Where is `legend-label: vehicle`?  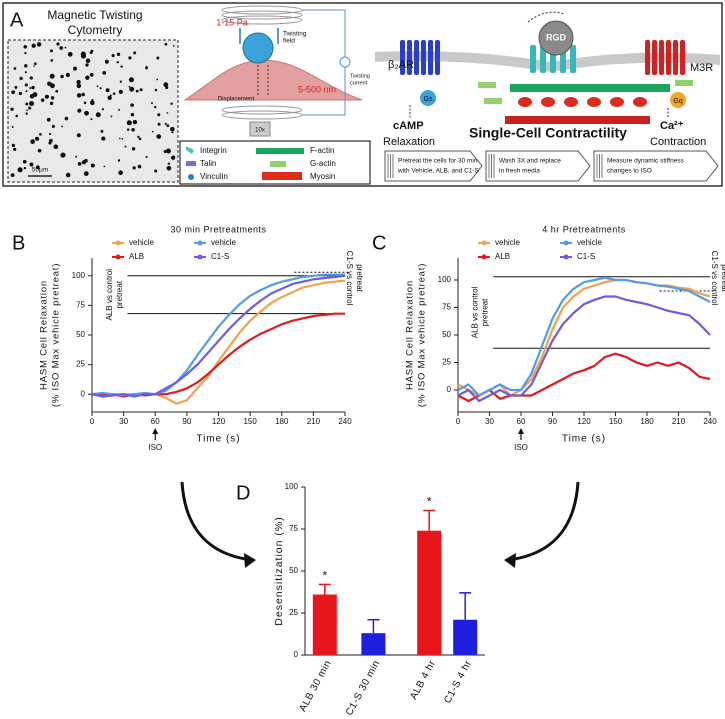 legend-label: vehicle is located at coordinates (223, 242).